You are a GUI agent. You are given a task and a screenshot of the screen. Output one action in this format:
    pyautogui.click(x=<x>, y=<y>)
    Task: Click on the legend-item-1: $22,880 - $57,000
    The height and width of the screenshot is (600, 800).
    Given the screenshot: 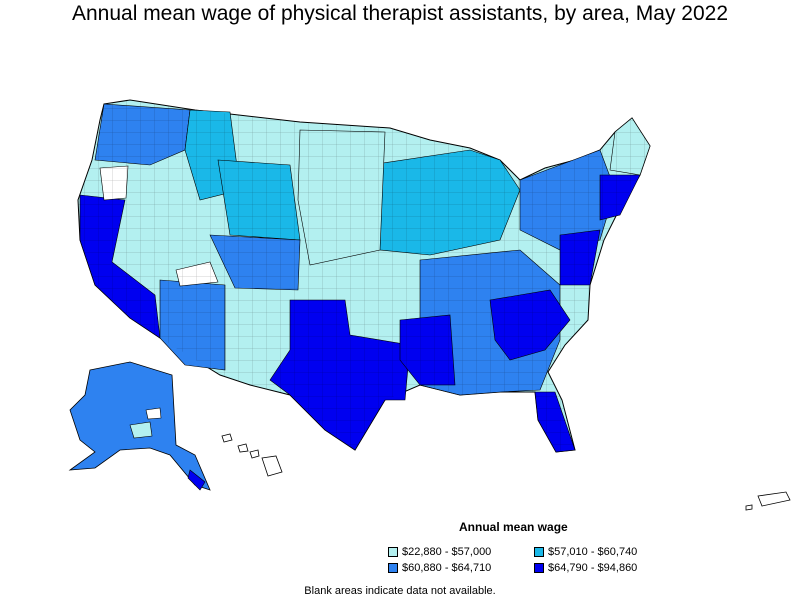 What is the action you would take?
    pyautogui.click(x=439, y=552)
    